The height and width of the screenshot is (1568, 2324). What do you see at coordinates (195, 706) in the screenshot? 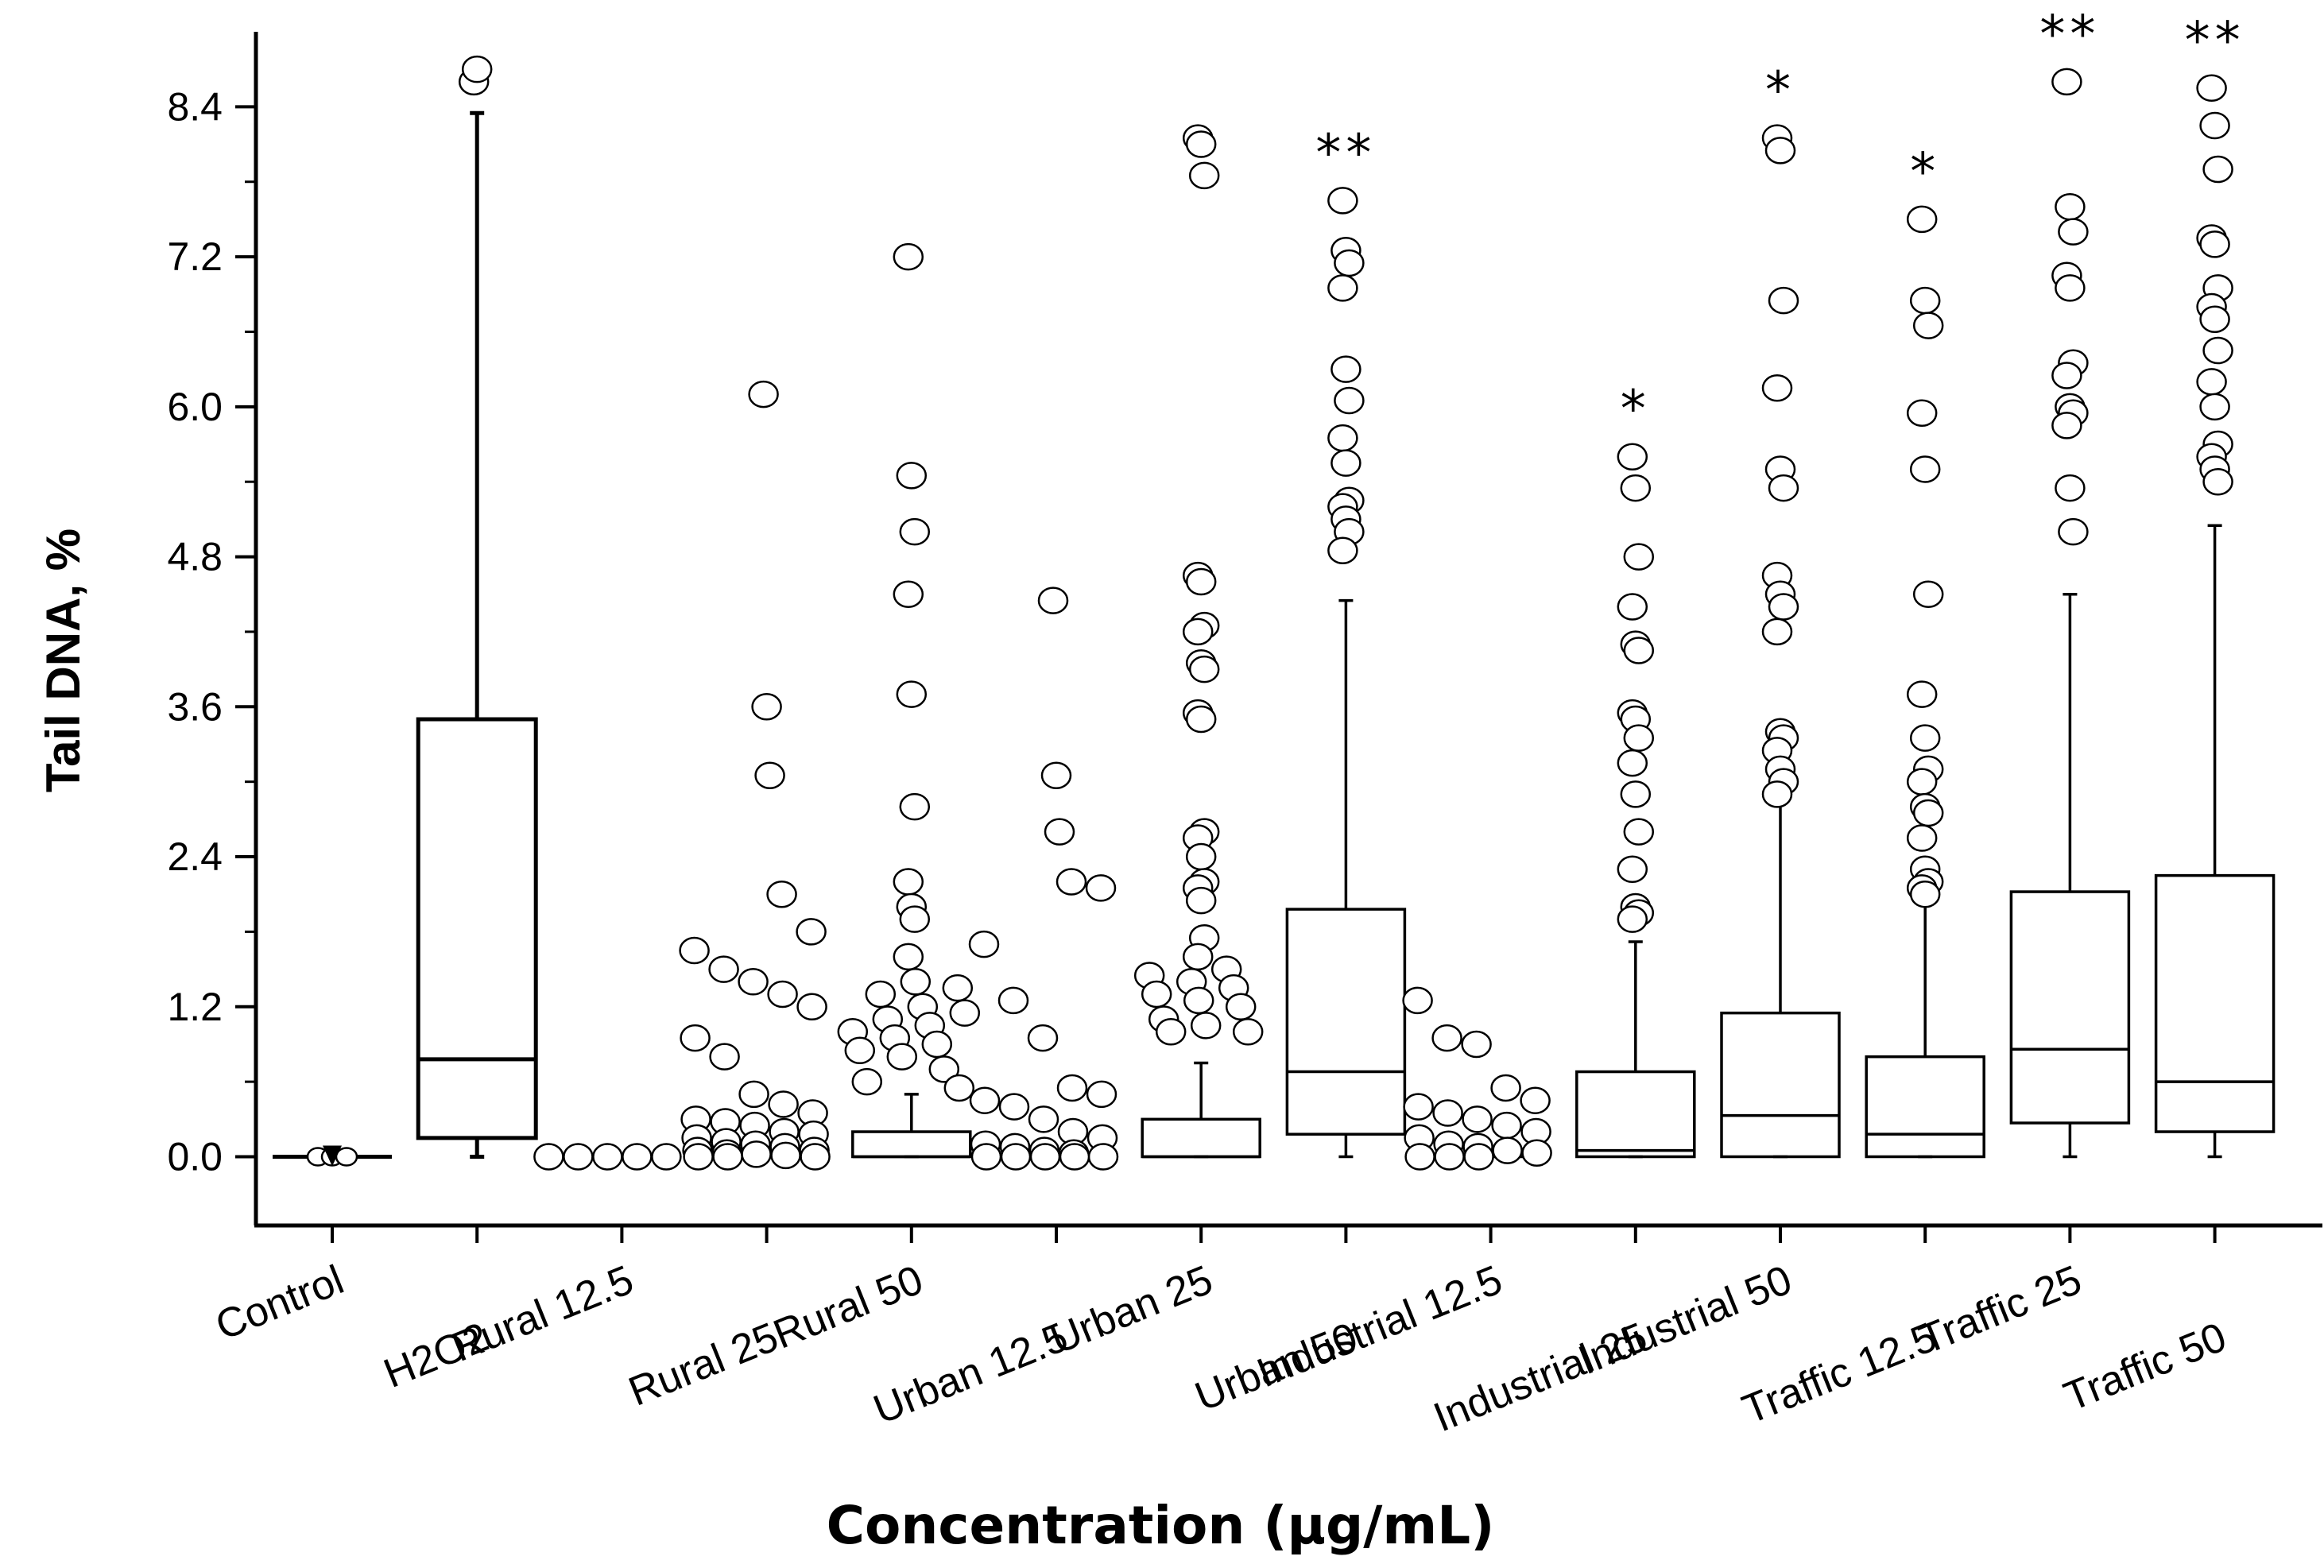
I see `y-tick-label: 3.6` at bounding box center [195, 706].